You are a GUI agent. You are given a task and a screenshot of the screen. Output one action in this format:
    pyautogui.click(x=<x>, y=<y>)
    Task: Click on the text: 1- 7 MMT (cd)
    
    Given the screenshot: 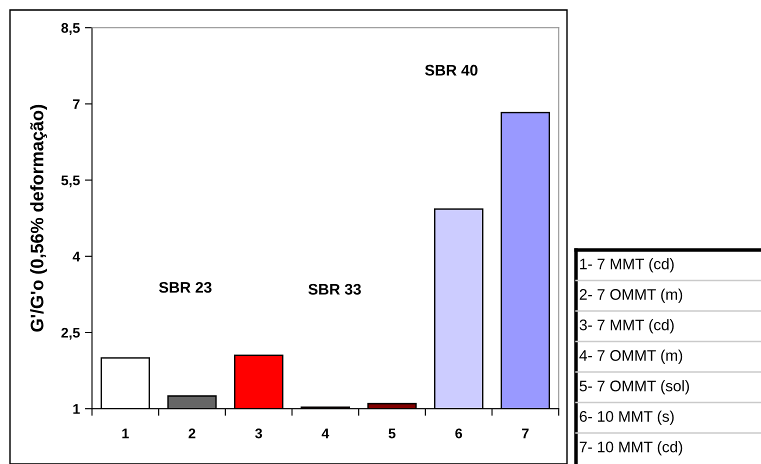 What is the action you would take?
    pyautogui.click(x=627, y=265)
    